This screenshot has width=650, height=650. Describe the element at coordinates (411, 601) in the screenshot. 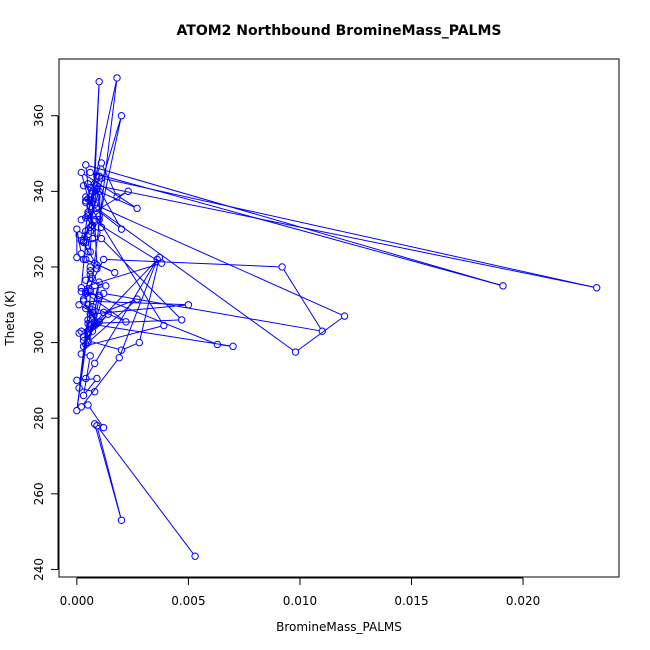

I see `x-tick-label: 0.015` at that location.